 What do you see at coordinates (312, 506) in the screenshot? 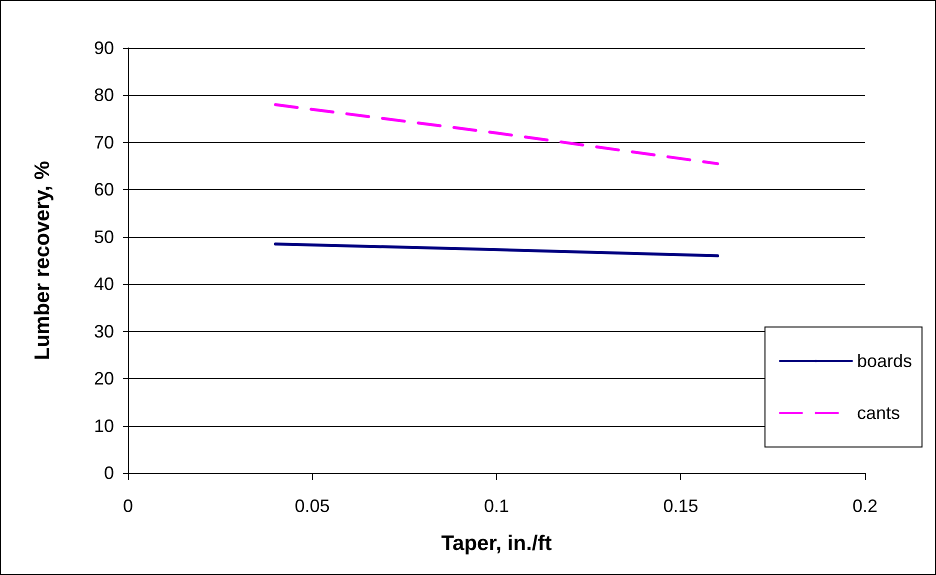
I see `x-tick-label: 0.05` at bounding box center [312, 506].